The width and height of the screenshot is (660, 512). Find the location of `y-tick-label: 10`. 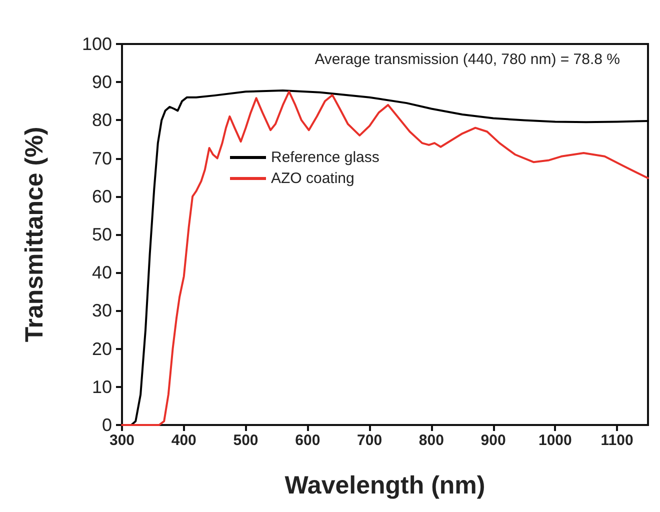

y-tick-label: 10 is located at coordinates (102, 386).